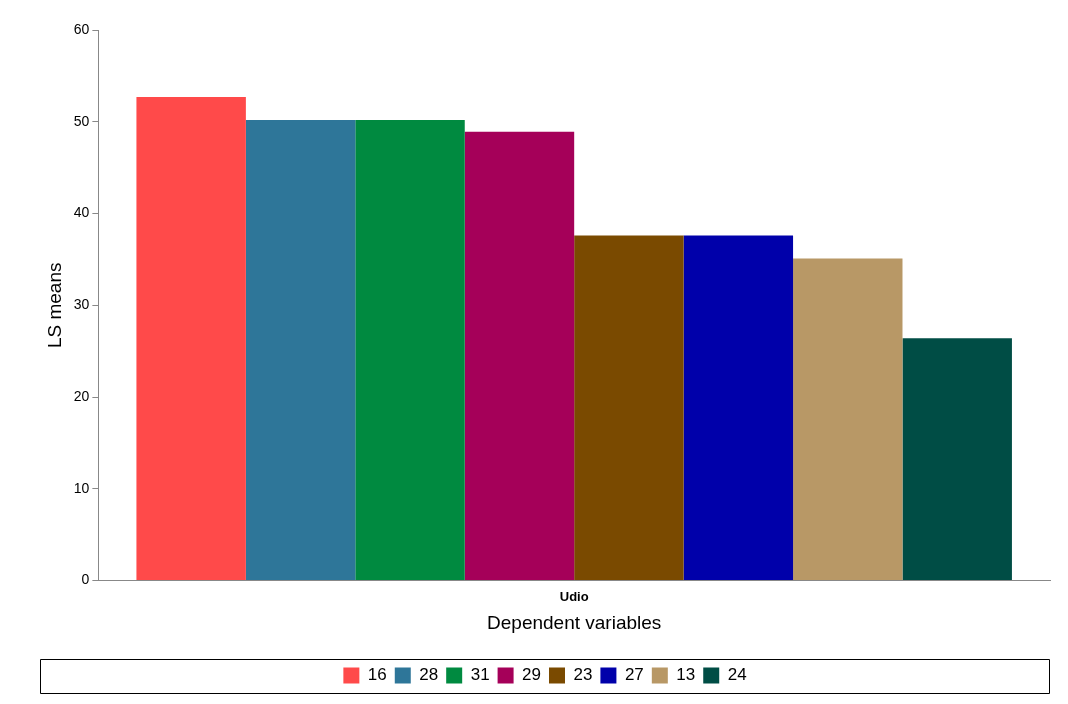 The width and height of the screenshot is (1068, 704). What do you see at coordinates (85, 579) in the screenshot?
I see `y-tick-label: 0` at bounding box center [85, 579].